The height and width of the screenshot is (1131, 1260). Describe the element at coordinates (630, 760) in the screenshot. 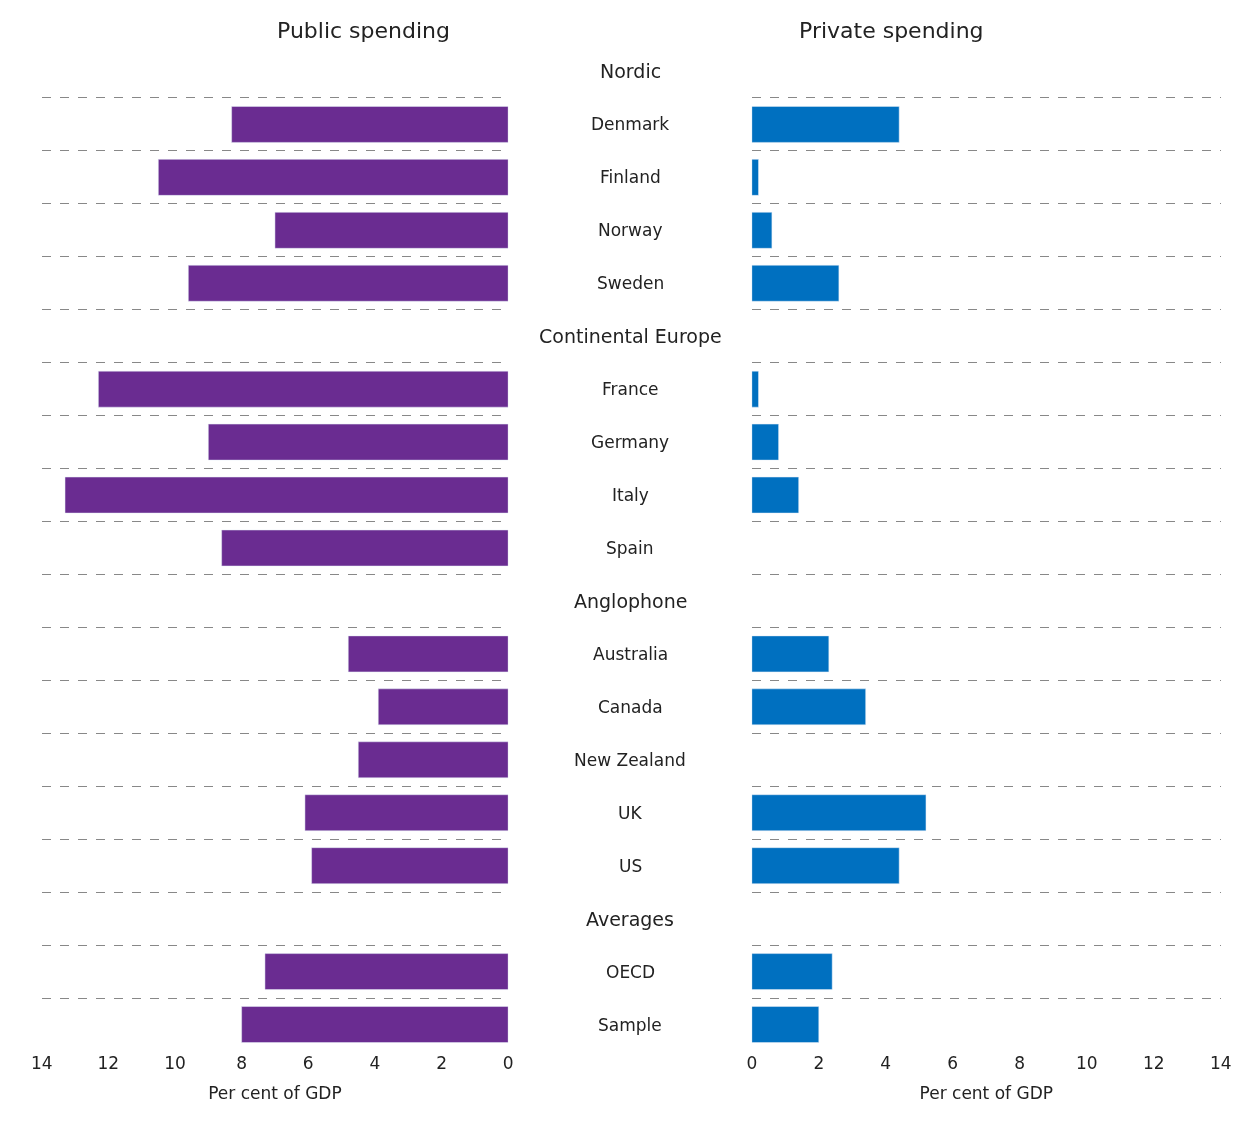

I see `y-tick-label: New Zealand` at that location.